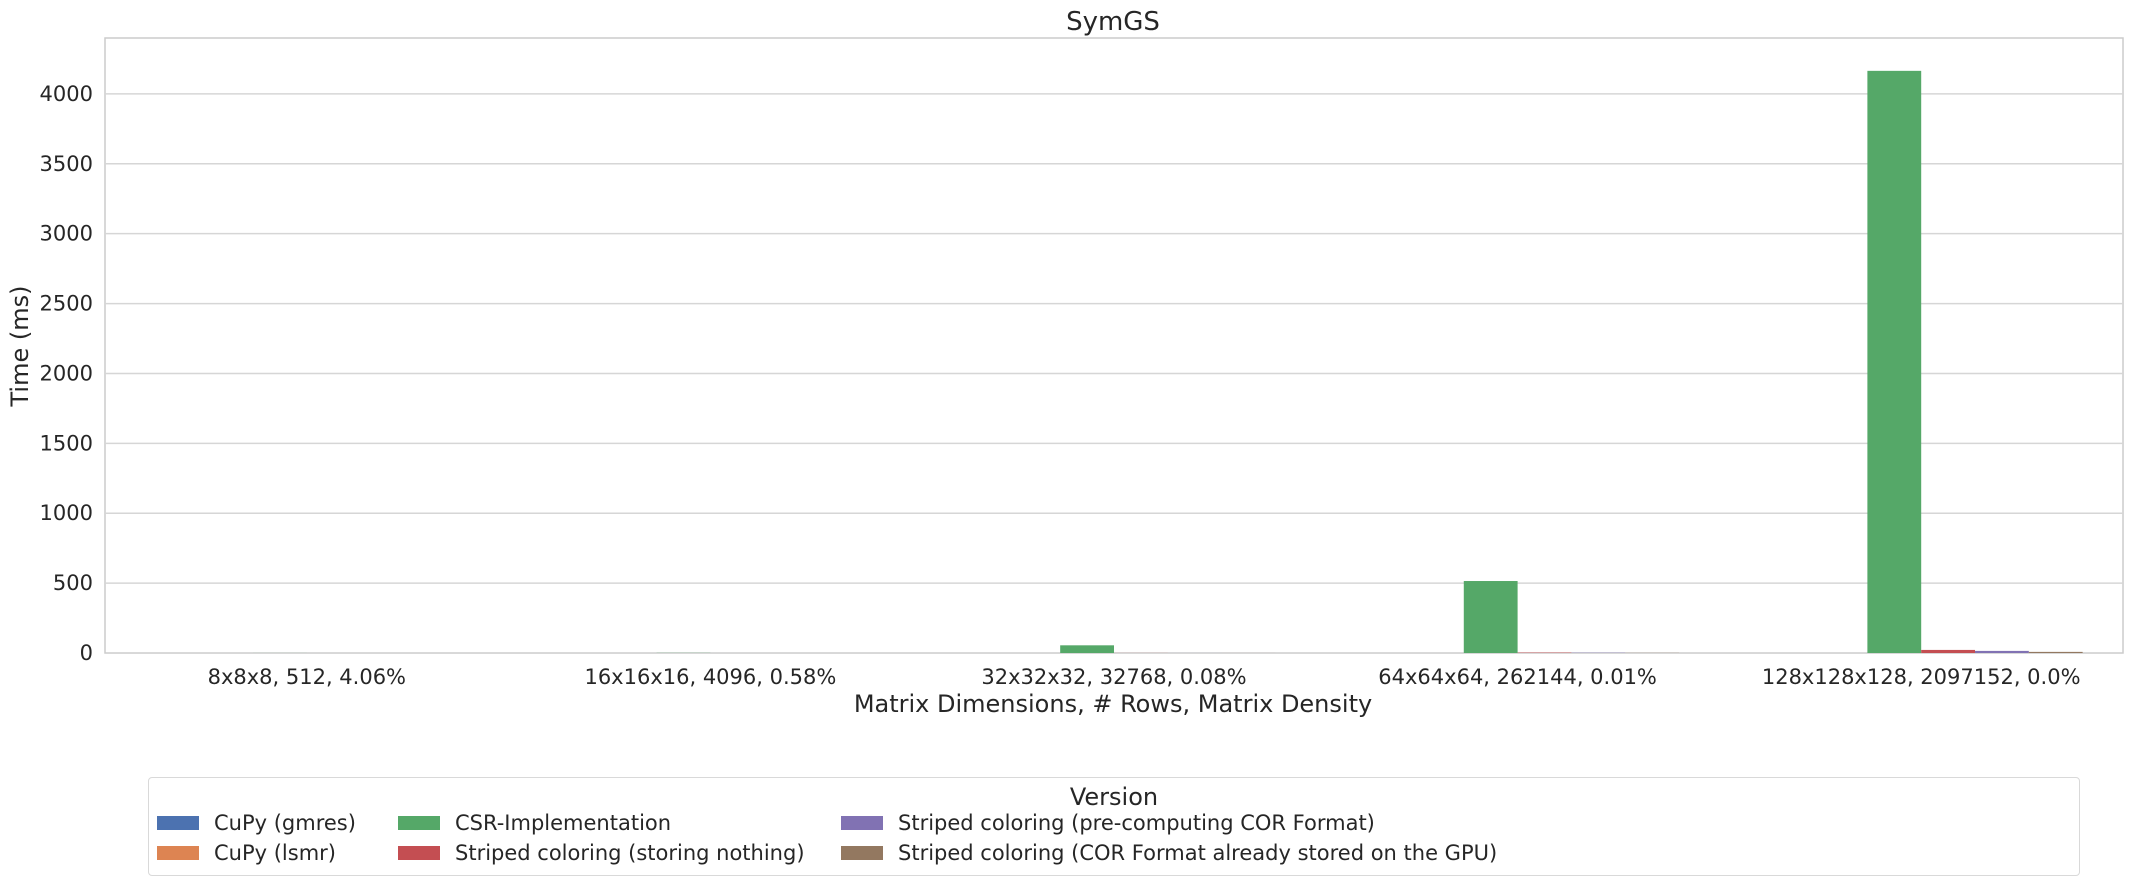 The height and width of the screenshot is (887, 2130). Describe the element at coordinates (73, 583) in the screenshot. I see `y-tick-label: 500` at that location.